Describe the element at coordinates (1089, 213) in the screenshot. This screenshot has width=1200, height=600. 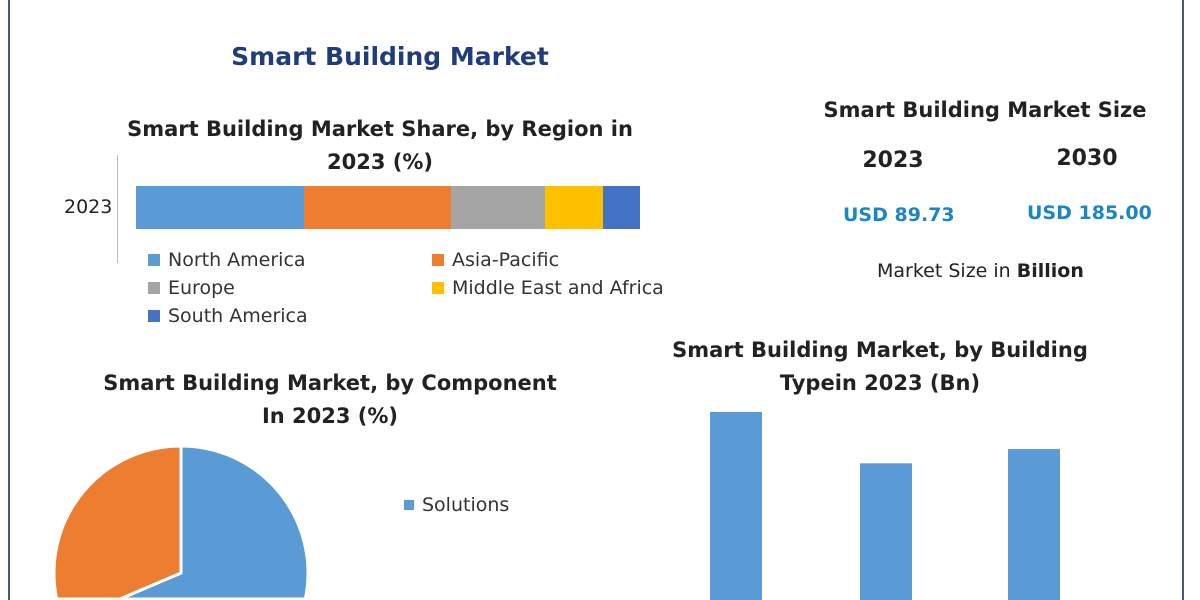
I see `value-2030: USD 185.00` at that location.